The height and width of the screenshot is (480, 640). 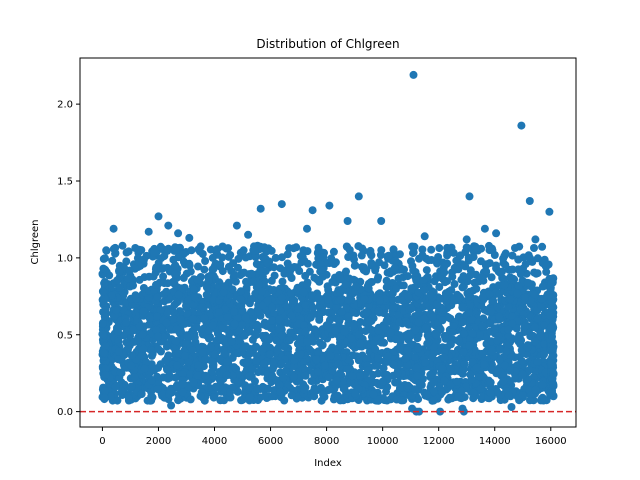 I want to click on y-tick-label: 1.5, so click(x=65, y=182).